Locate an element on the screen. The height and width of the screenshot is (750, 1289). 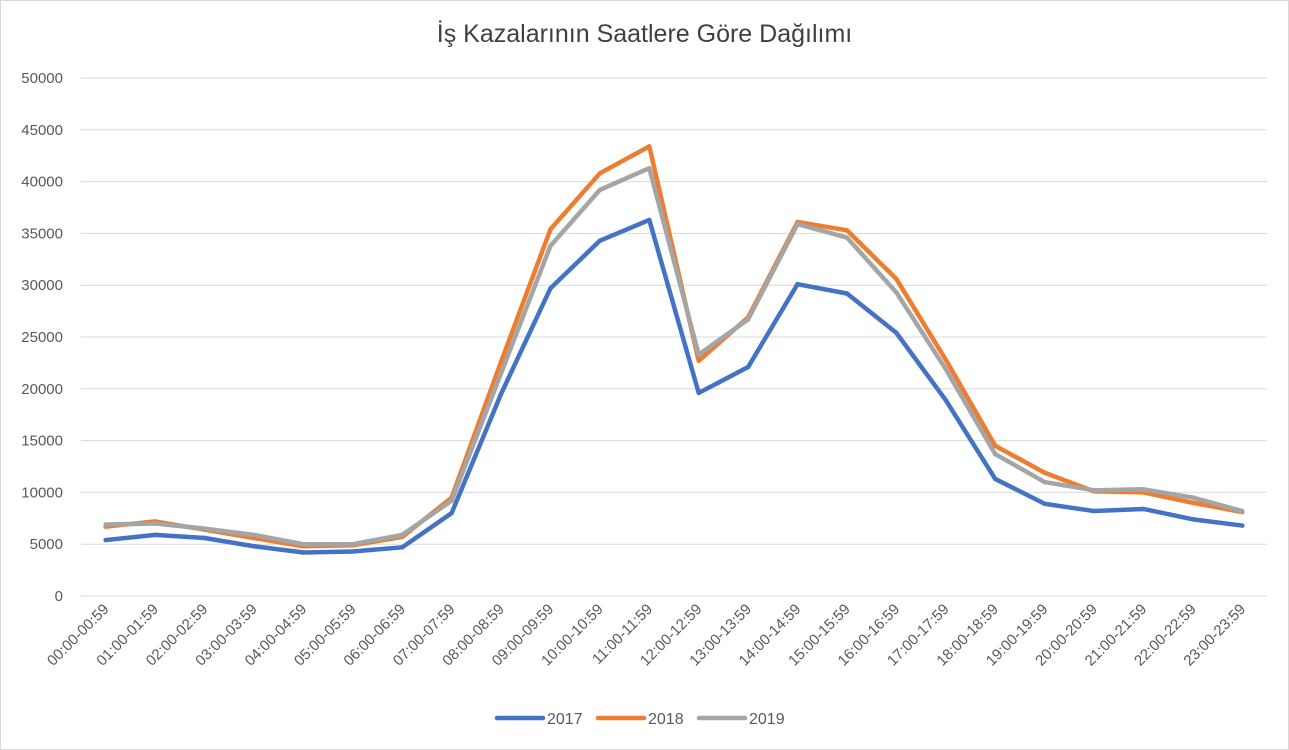
y-tick-label: 35000 is located at coordinates (42, 233).